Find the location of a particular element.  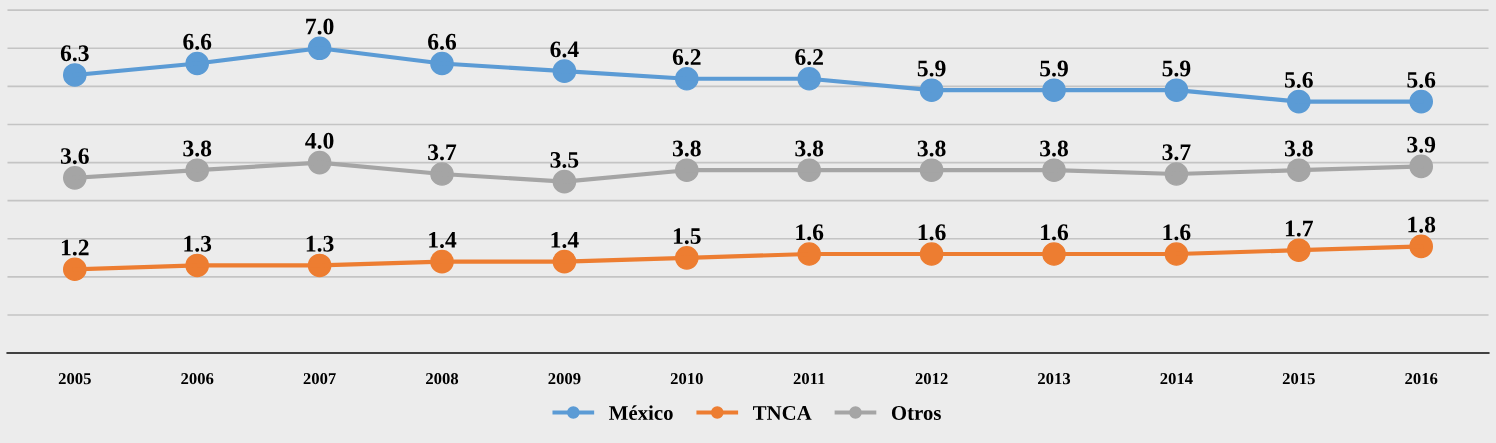

x-tick-label: 2012 is located at coordinates (931, 379).